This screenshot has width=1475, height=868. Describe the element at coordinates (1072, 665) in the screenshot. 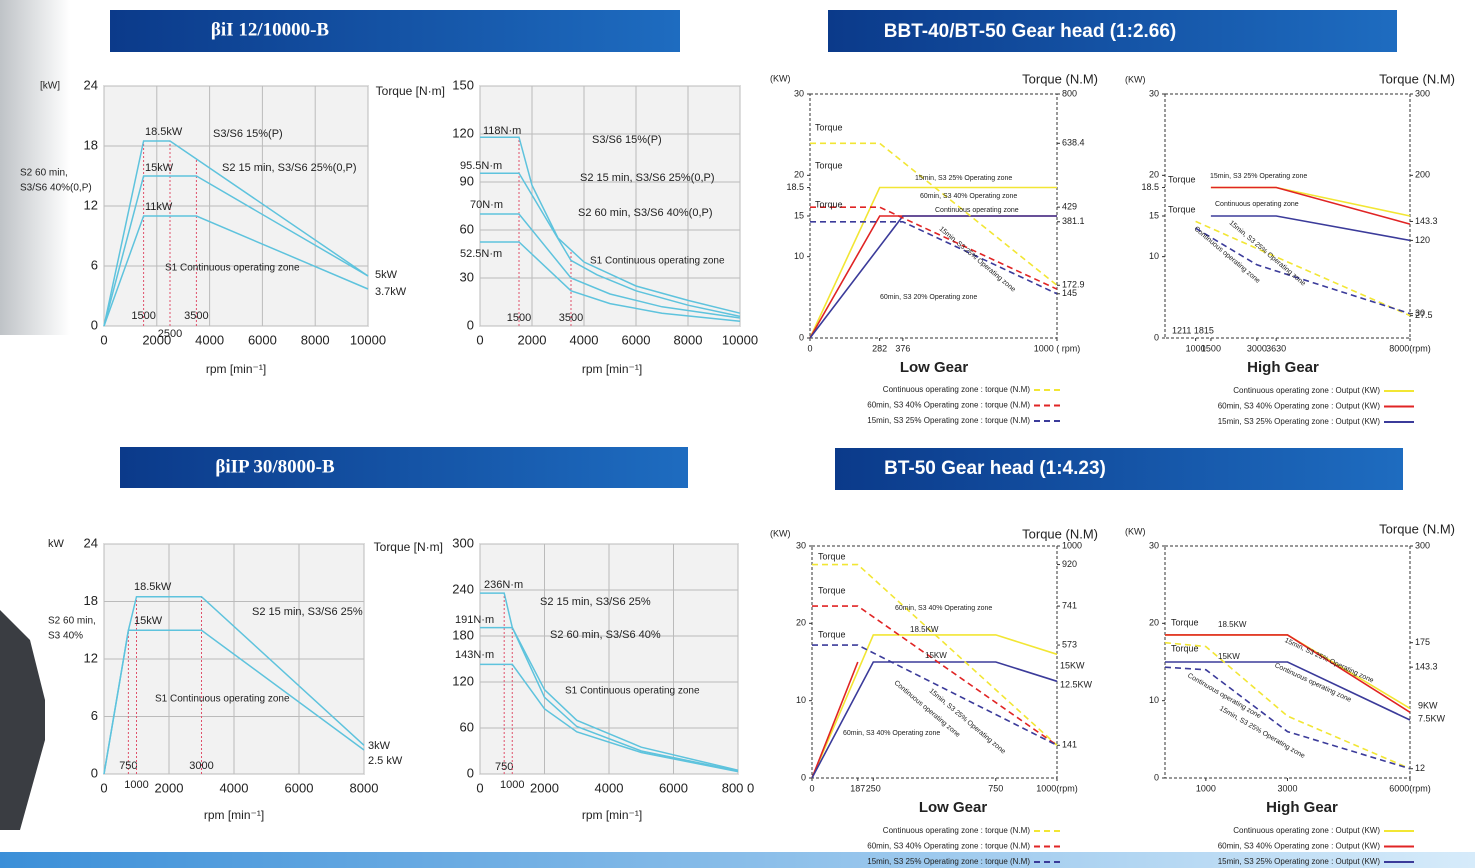

I see `annotation: 15KW` at that location.